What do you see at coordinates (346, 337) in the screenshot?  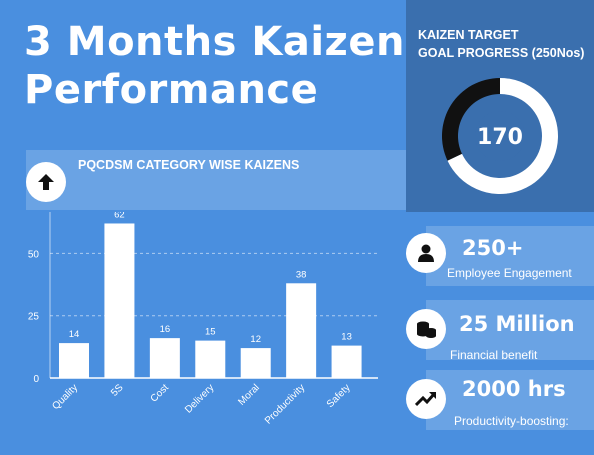 I see `bar-data-label: 13` at bounding box center [346, 337].